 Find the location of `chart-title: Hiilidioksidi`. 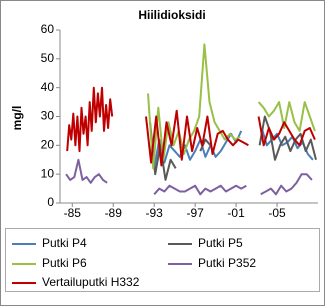

chart-title: Hiilidioksidi is located at coordinates (171, 15).